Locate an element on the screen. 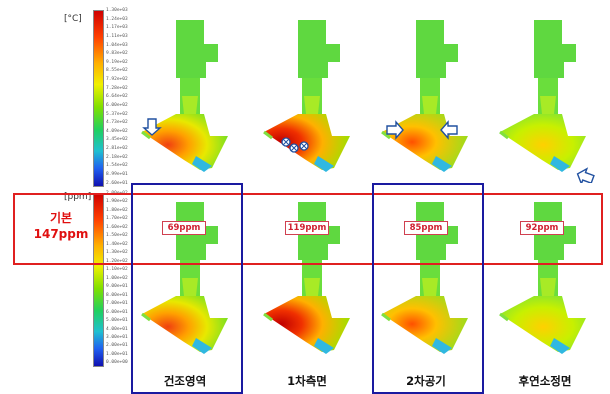 The image size is (610, 394). temp_ticks-tick: 3.45e+02 is located at coordinates (117, 140).